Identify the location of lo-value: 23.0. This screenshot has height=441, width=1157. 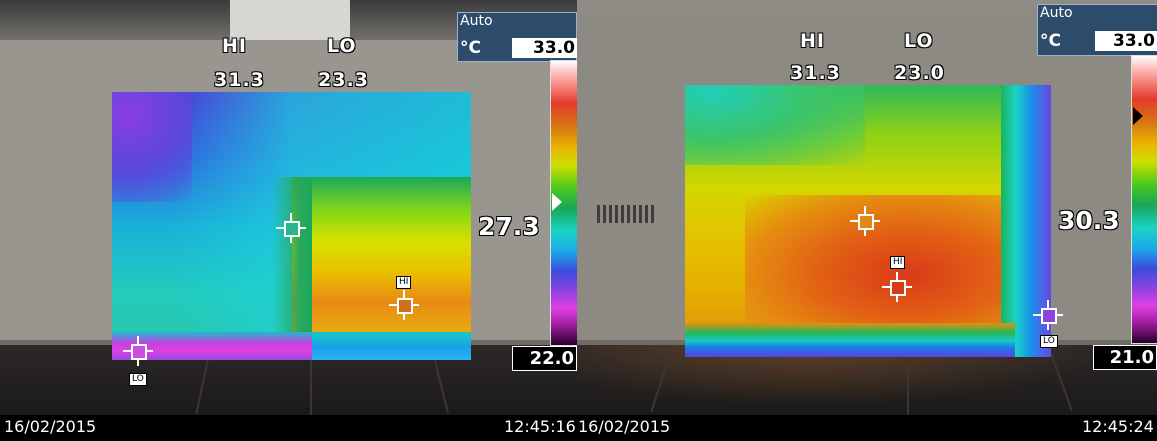
(919, 73).